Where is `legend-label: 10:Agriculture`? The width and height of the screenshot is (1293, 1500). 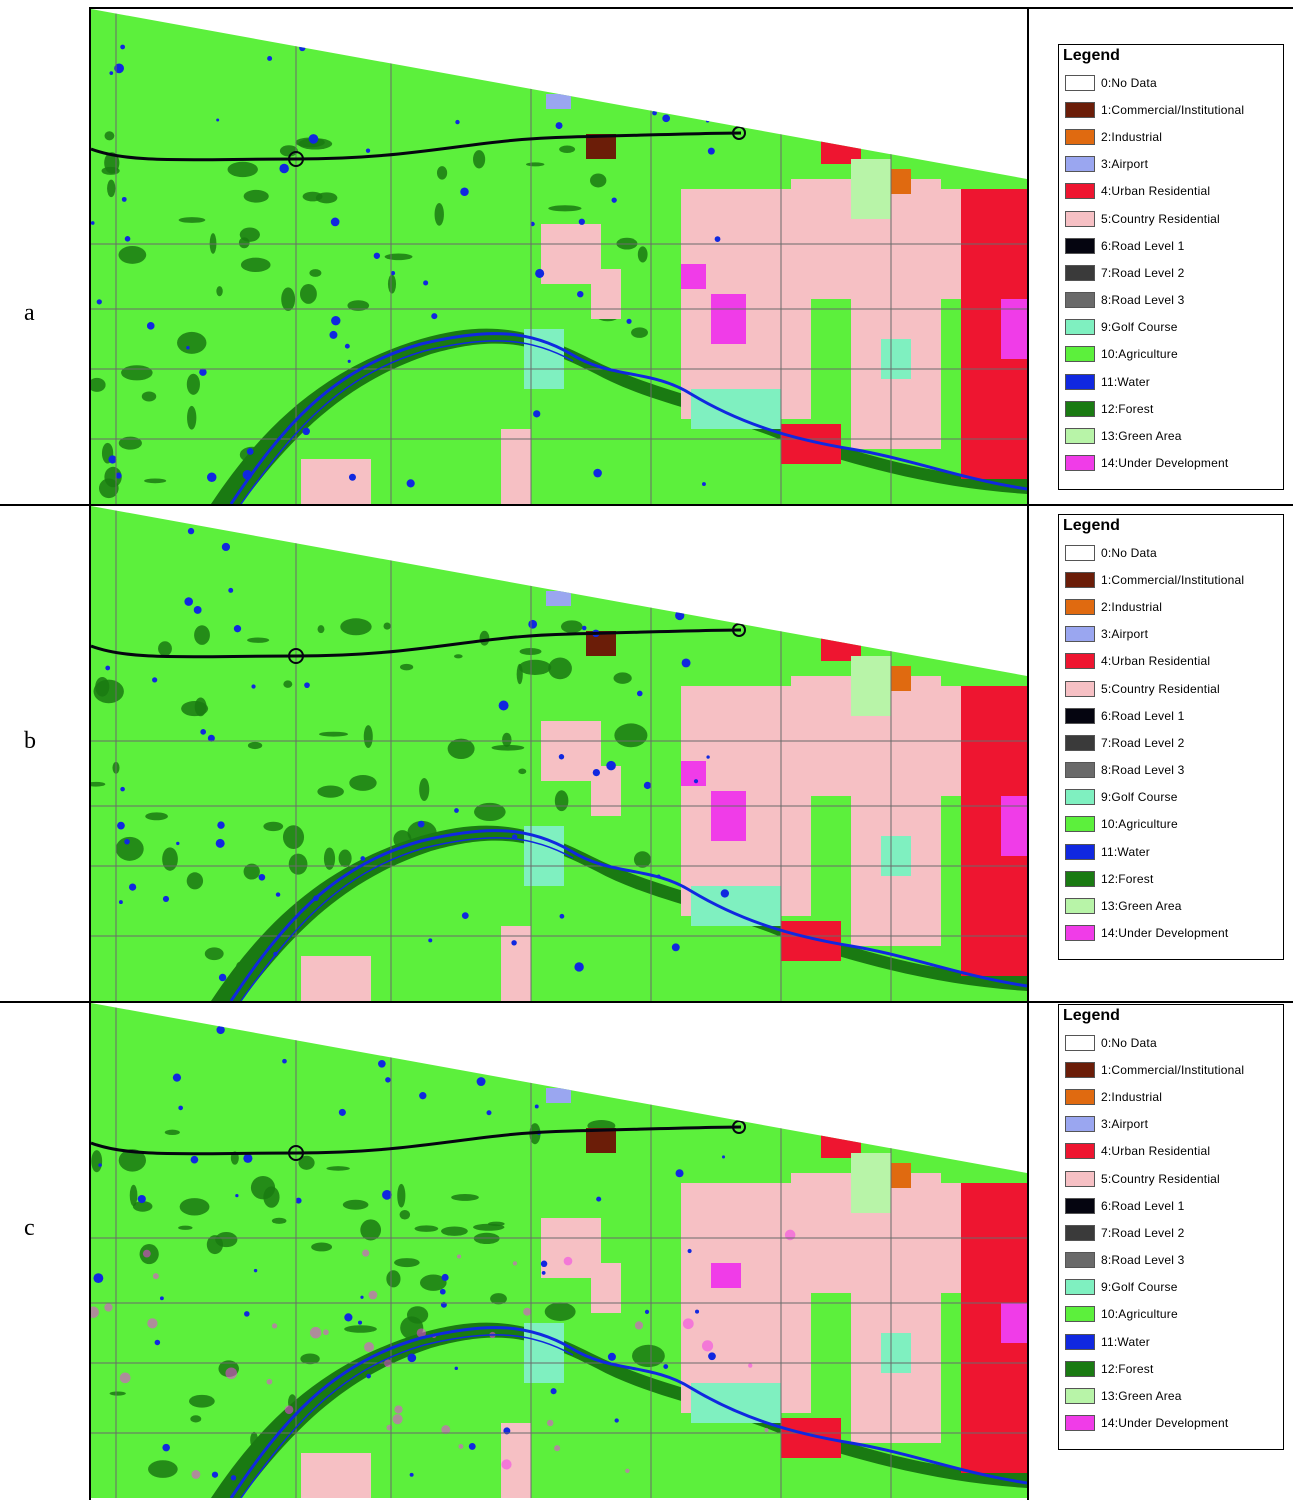 legend-label: 10:Agriculture is located at coordinates (1139, 354).